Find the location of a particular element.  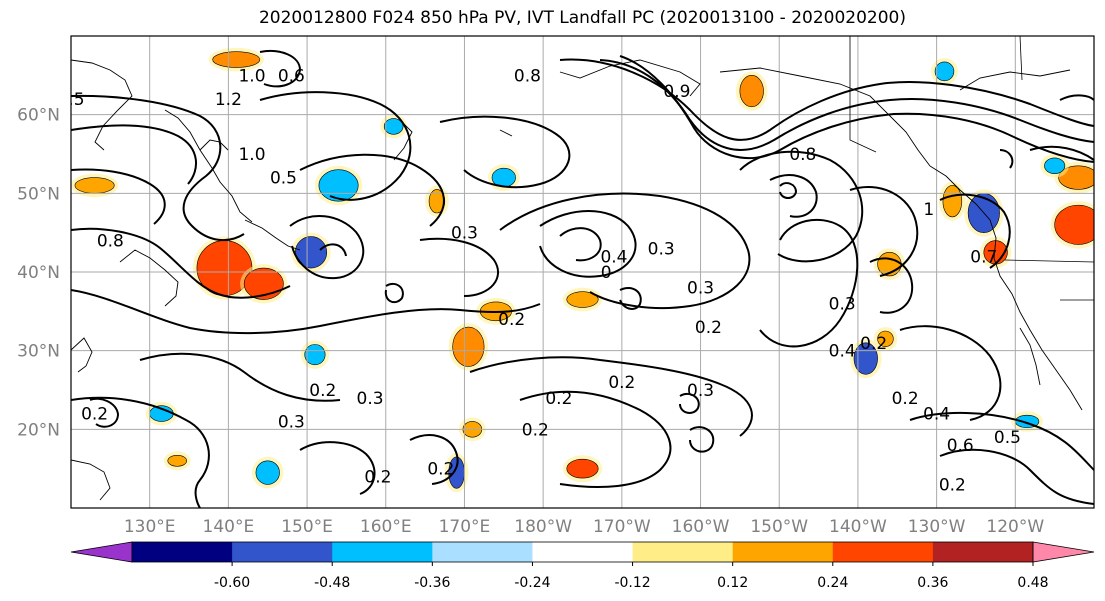

country-borders is located at coordinates (971, 168).